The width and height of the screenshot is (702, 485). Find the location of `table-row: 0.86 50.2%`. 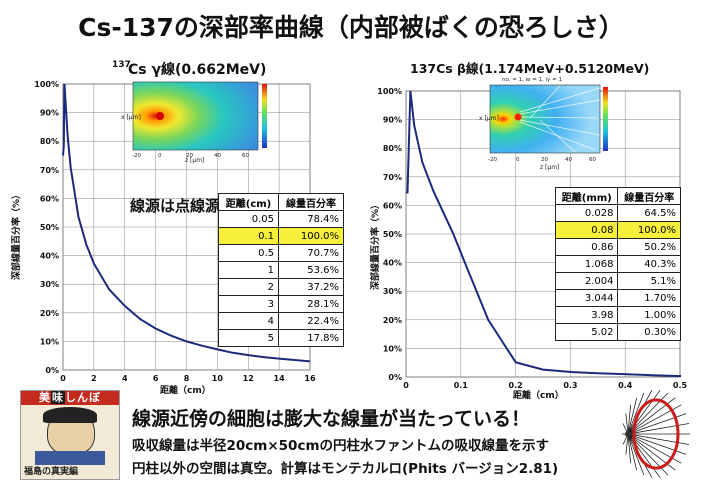

table-row: 0.86 50.2% is located at coordinates (617, 247).